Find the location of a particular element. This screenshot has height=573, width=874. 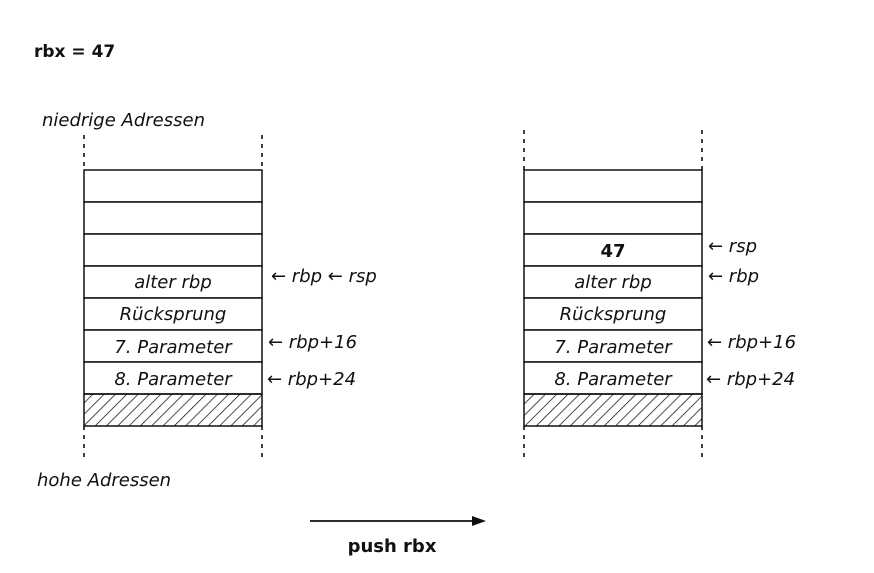

right-cell-label-6: 8. Parameter is located at coordinates (613, 379).